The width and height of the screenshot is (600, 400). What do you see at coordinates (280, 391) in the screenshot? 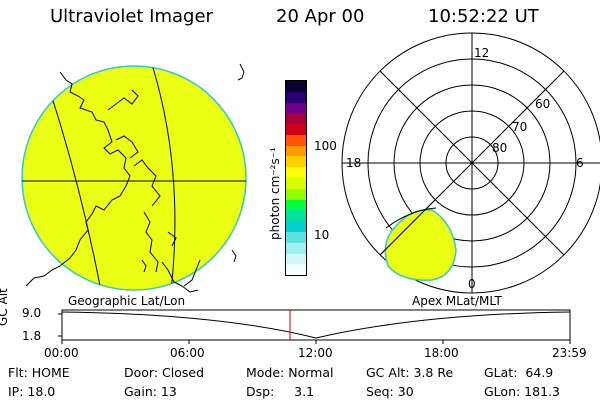
I see `info-dsp: Dsp: 3.1` at bounding box center [280, 391].